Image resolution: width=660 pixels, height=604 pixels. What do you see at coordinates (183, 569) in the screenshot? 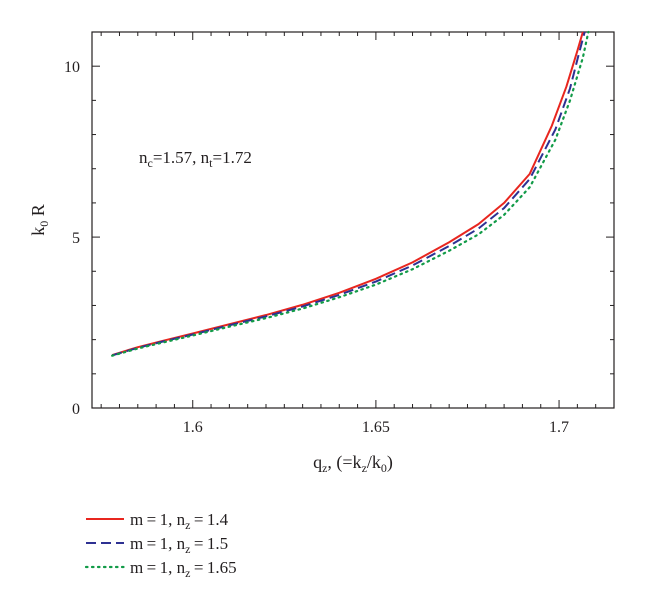
I see `legend-label: m = 1, nz = 1.65` at bounding box center [183, 569].